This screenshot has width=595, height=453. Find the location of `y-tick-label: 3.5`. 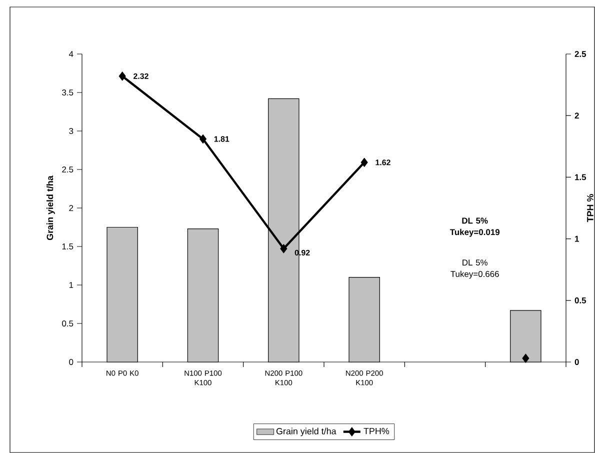

y-tick-label: 3.5 is located at coordinates (68, 93).